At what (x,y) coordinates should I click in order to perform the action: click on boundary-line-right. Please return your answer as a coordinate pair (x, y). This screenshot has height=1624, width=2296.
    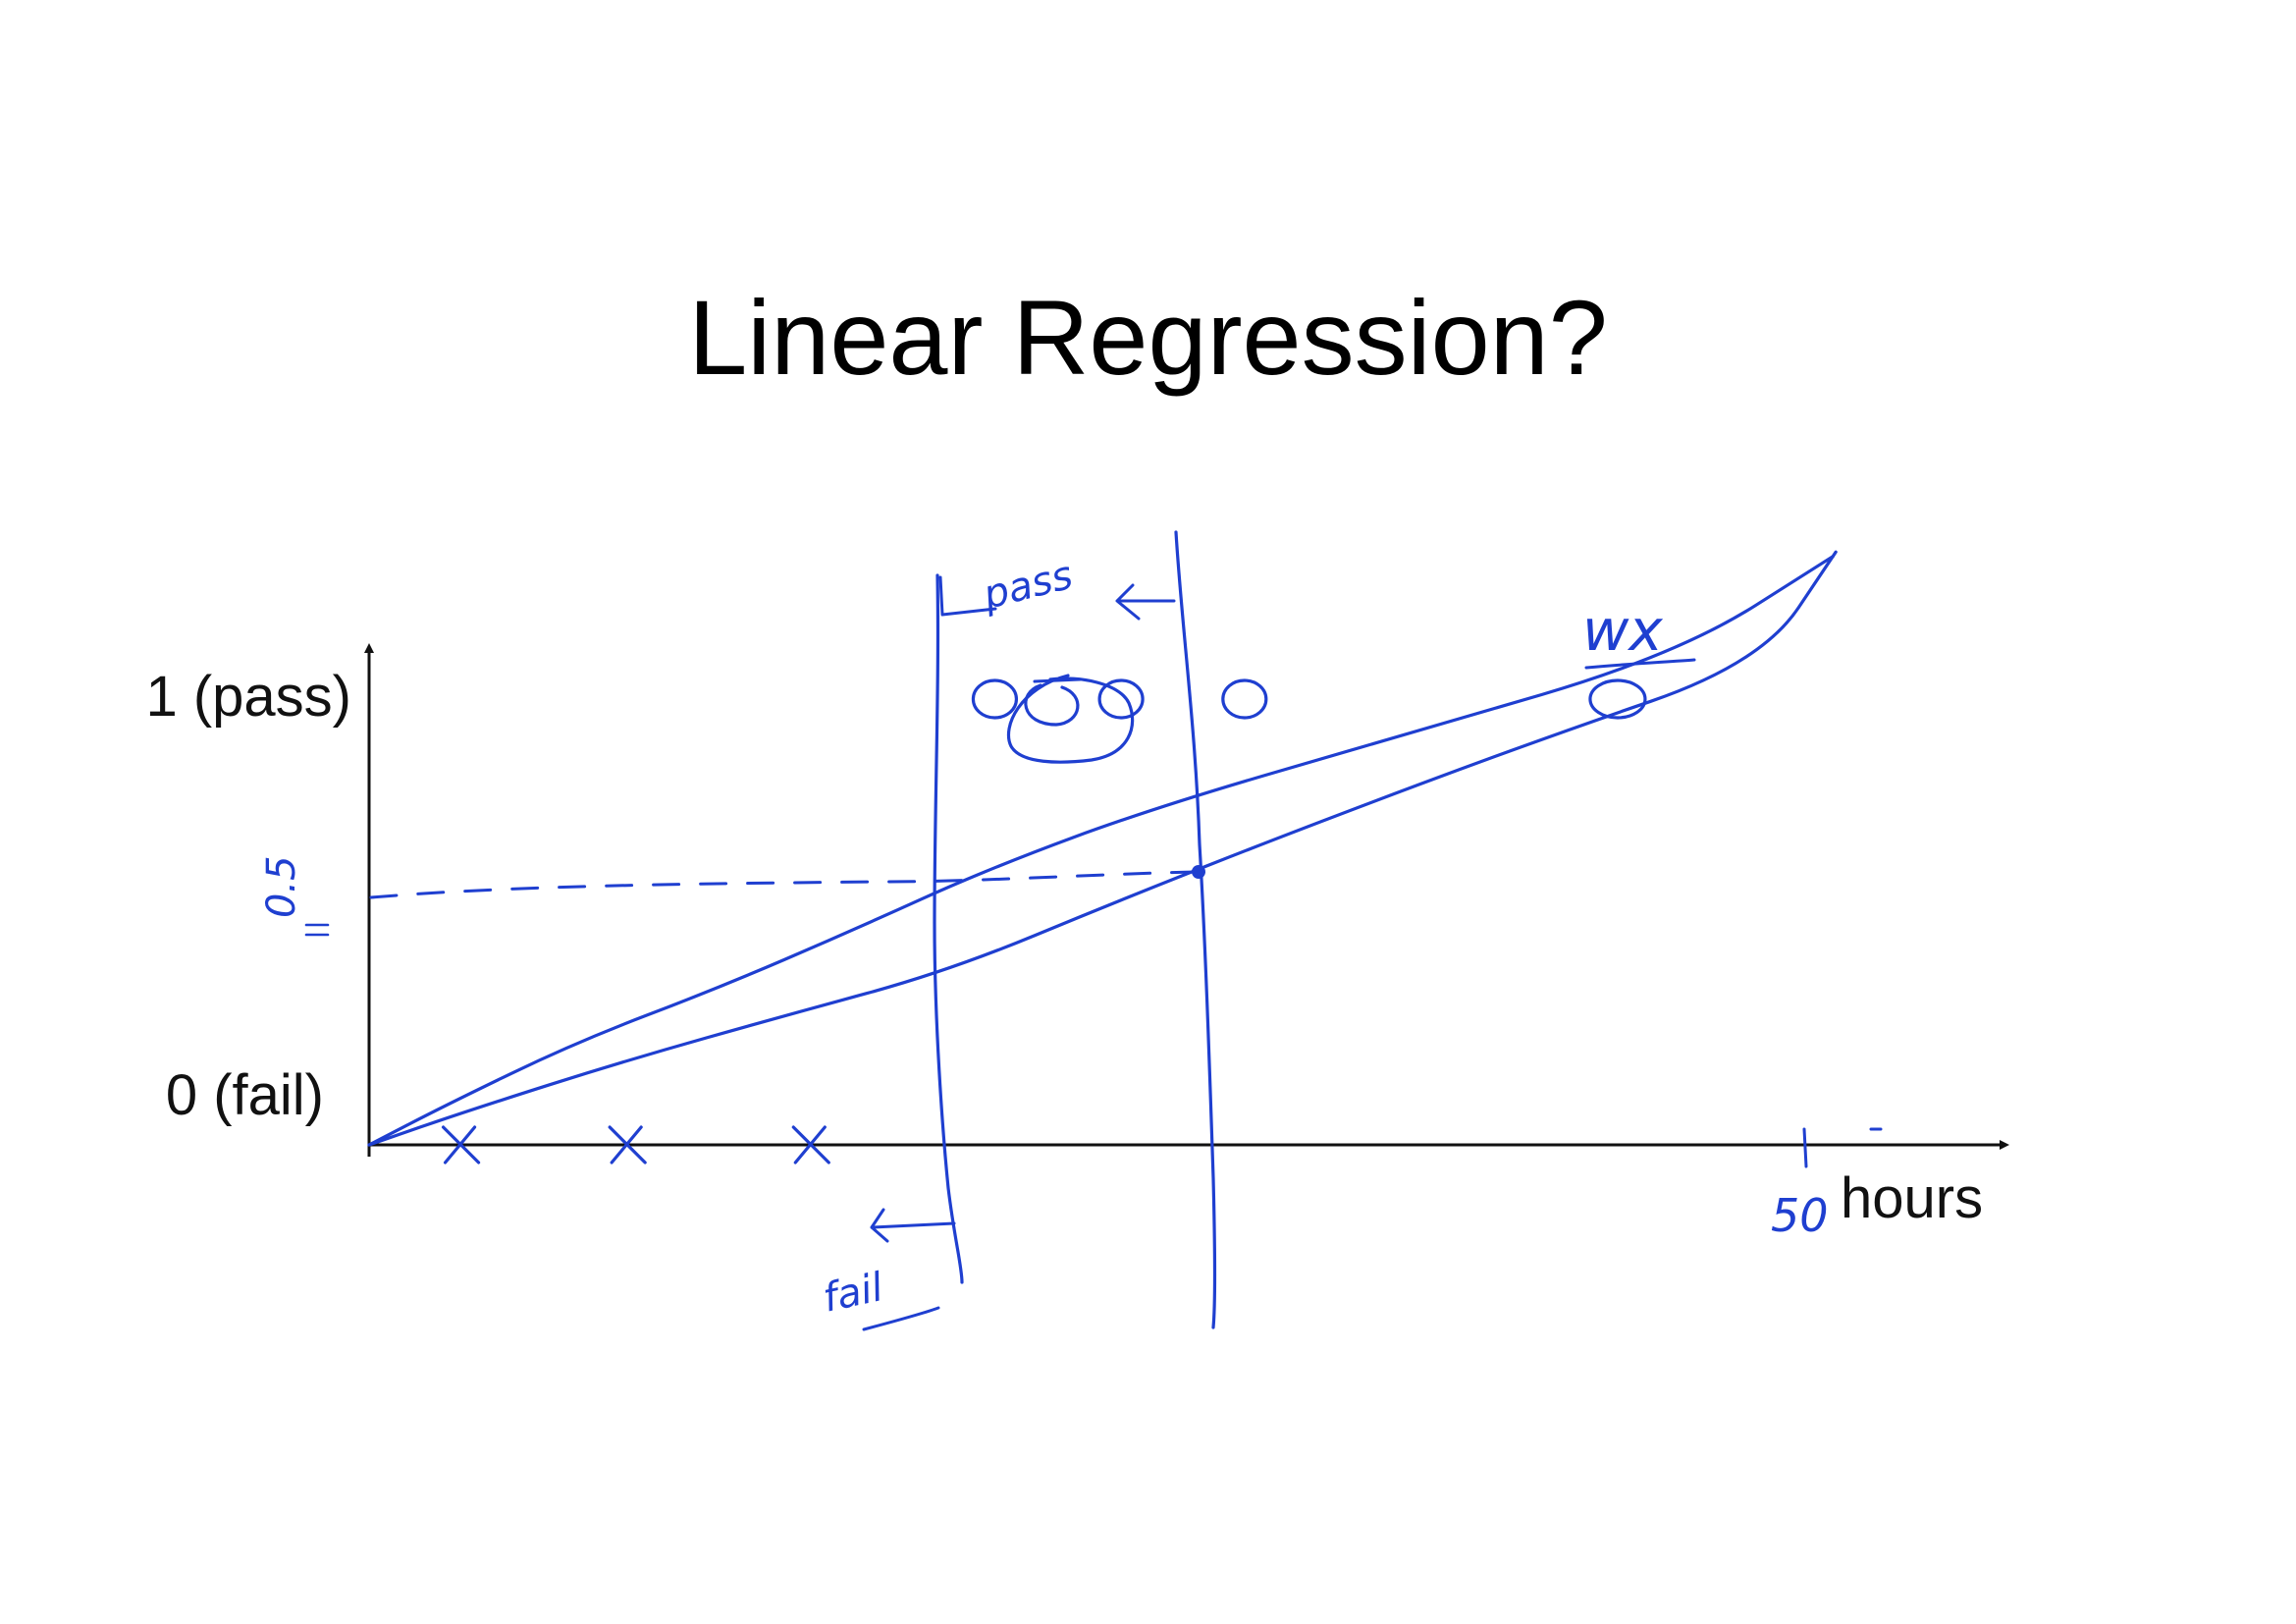
    Looking at the image, I should click on (1195, 929).